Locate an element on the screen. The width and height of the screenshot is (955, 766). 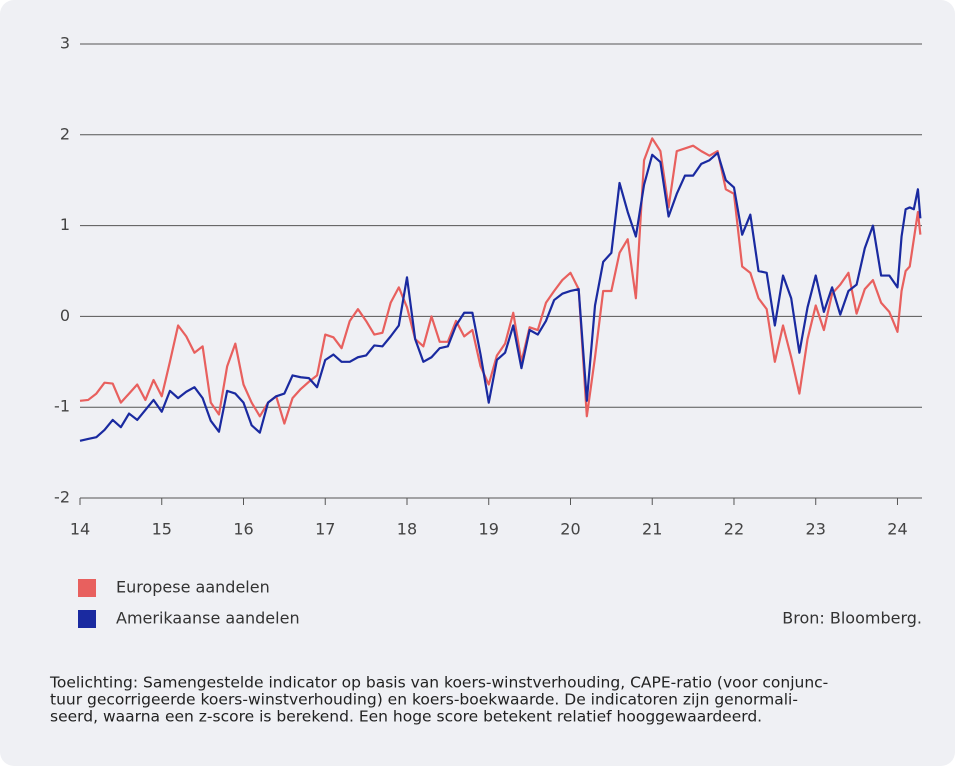
x-tick-label: 24 is located at coordinates (897, 529).